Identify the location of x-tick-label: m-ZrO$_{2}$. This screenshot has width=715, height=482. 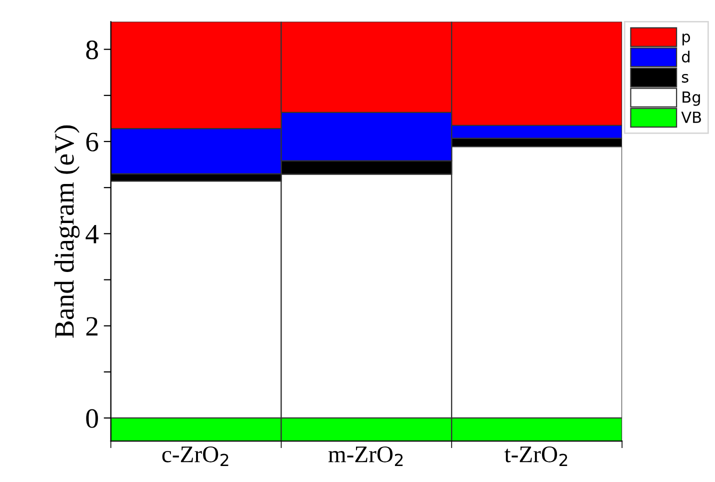
(365, 456).